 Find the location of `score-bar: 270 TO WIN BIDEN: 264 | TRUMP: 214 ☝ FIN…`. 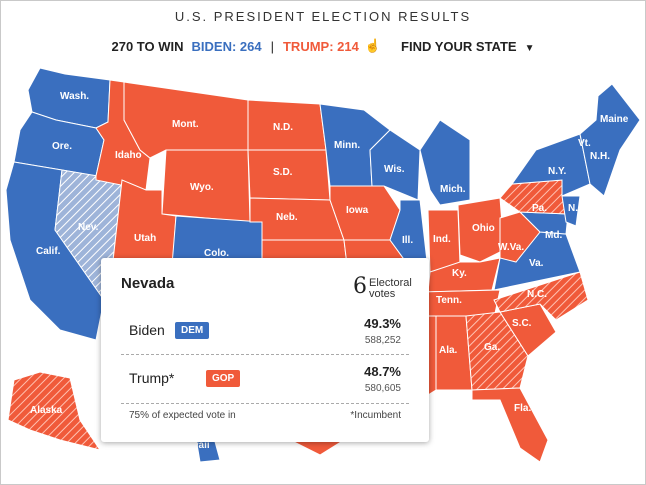

score-bar: 270 TO WIN BIDEN: 264 | TRUMP: 214 ☝ FIN… is located at coordinates (323, 46).